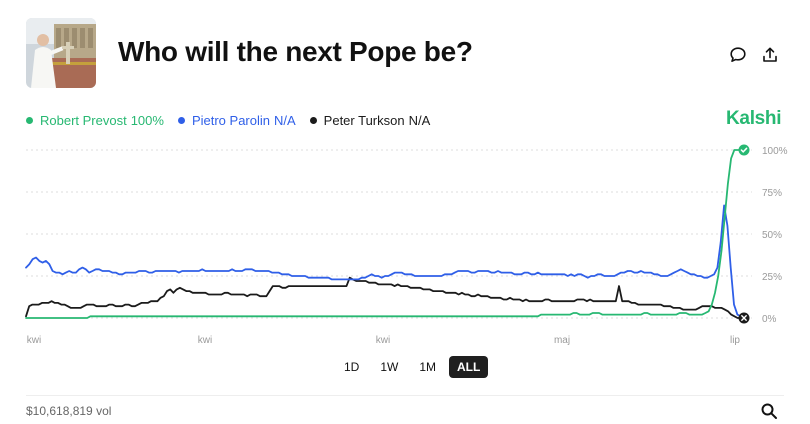  What do you see at coordinates (772, 193) in the screenshot?
I see `y-tick-label: 75%` at bounding box center [772, 193].